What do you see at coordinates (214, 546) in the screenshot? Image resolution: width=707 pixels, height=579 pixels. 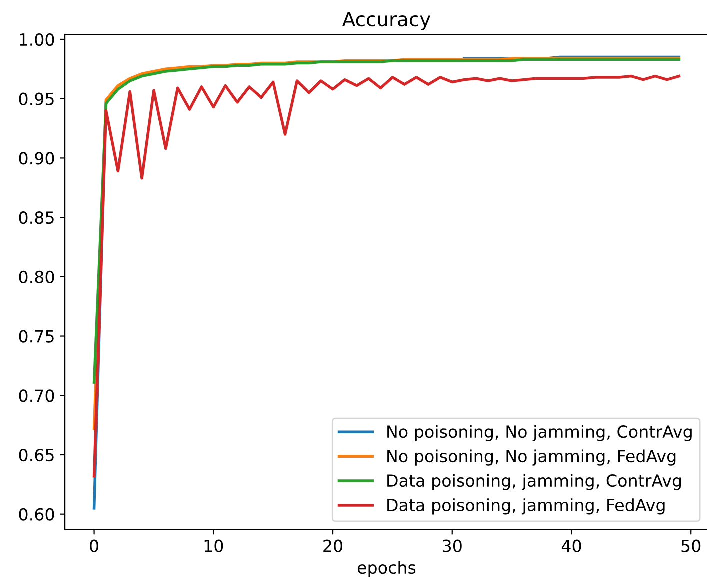 I see `x-tick-label: 10` at bounding box center [214, 546].